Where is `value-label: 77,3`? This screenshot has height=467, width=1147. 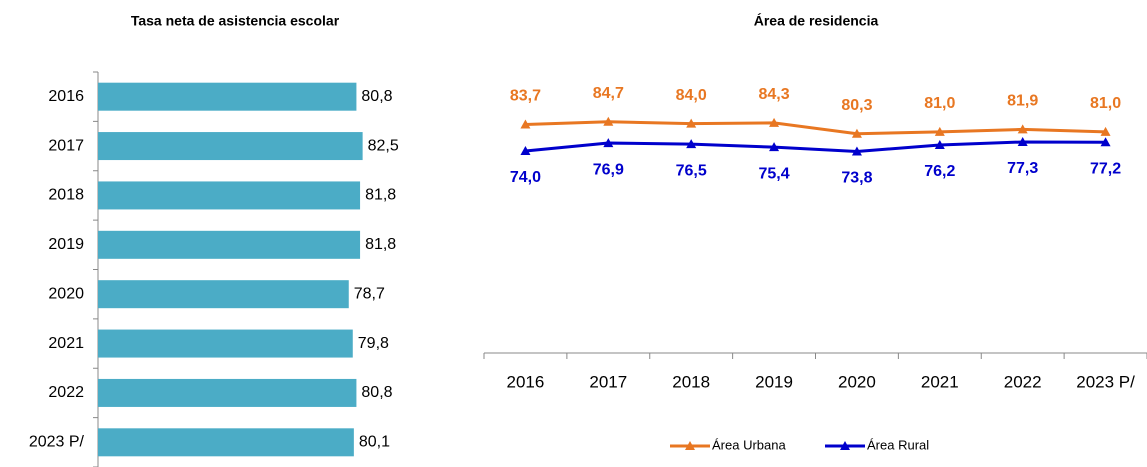 value-label: 77,3 is located at coordinates (1022, 168).